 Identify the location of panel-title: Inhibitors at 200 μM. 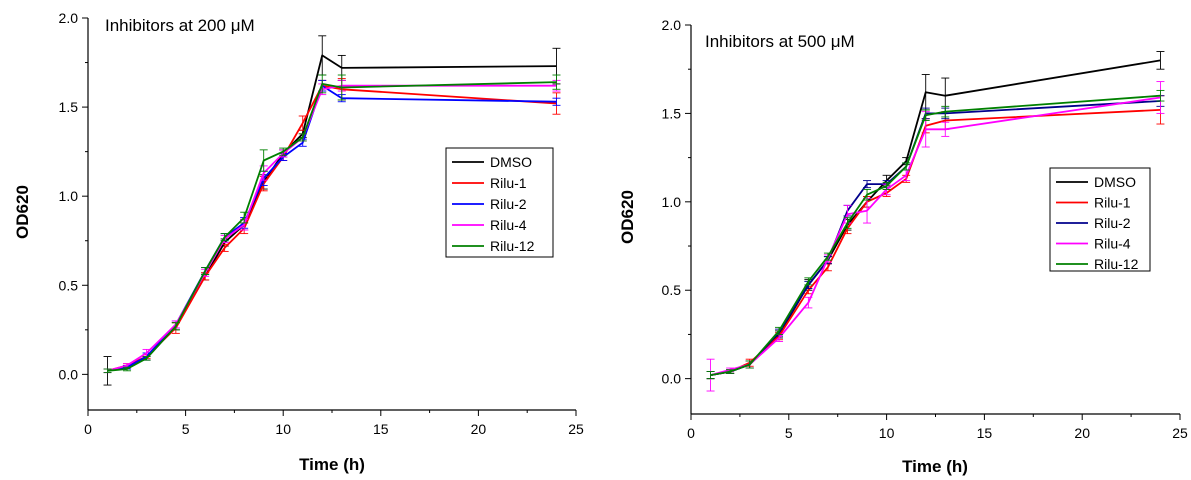
(180, 25).